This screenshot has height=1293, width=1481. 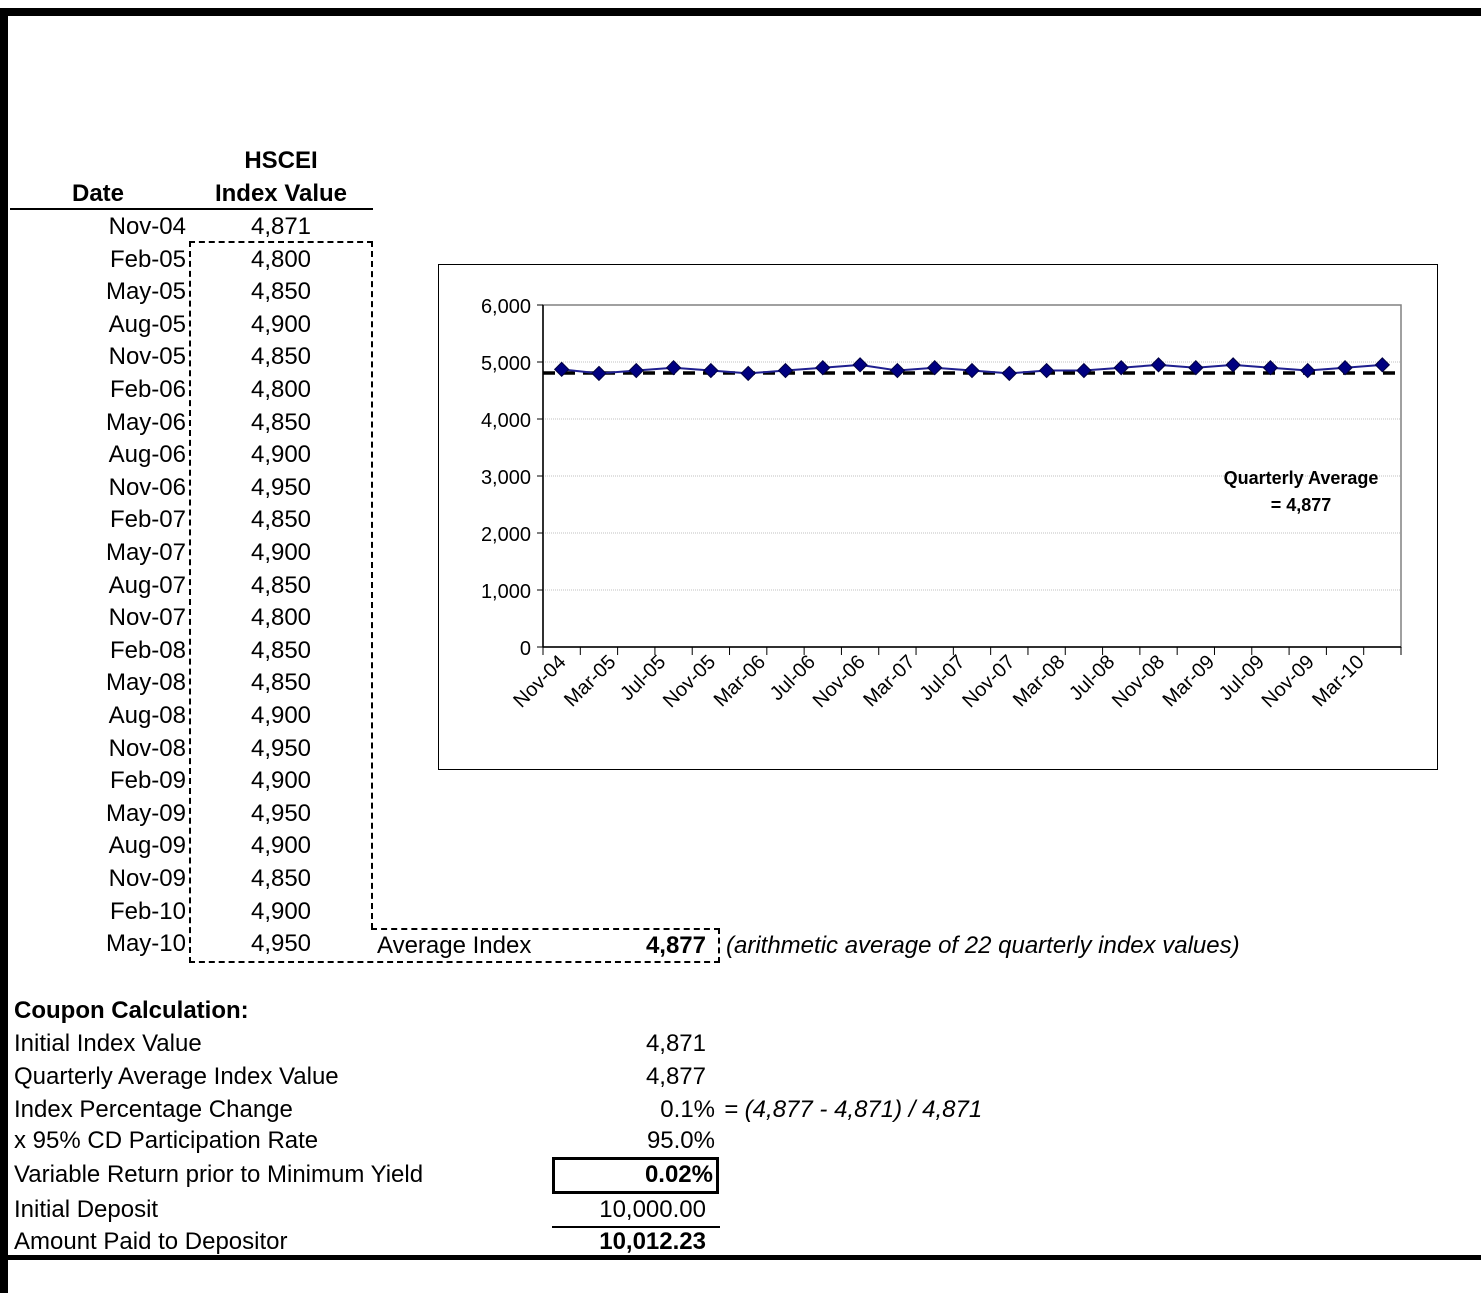 What do you see at coordinates (147, 454) in the screenshot?
I see `table-row-date: Aug-06` at bounding box center [147, 454].